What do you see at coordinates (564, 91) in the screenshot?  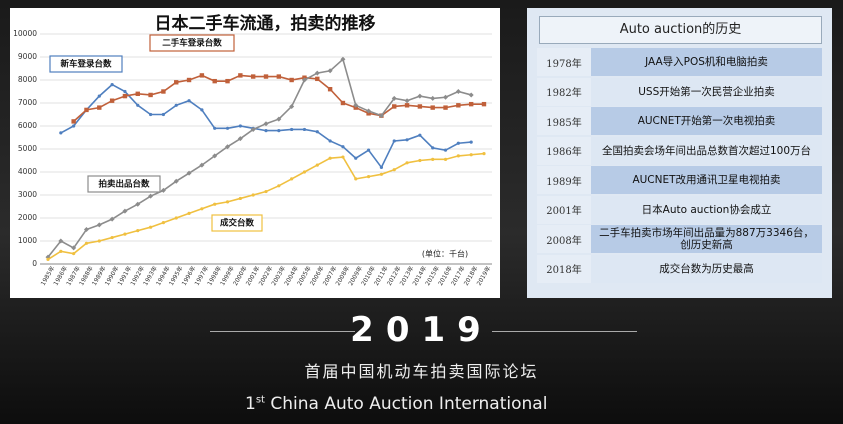 I see `year-cell: 1982年` at bounding box center [564, 91].